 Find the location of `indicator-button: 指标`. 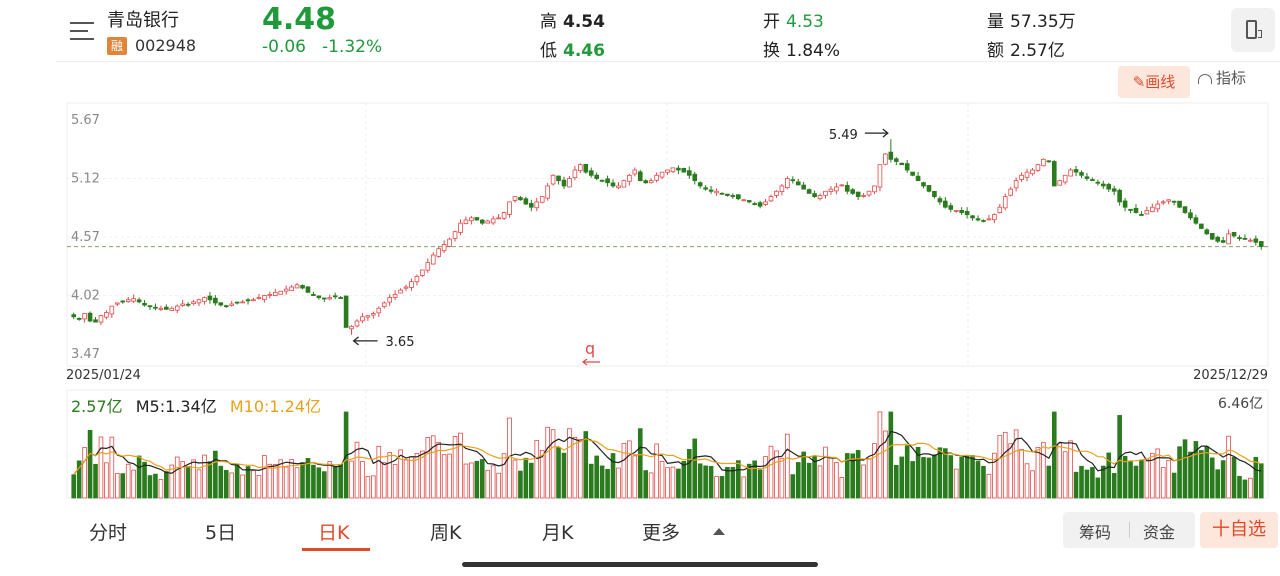

indicator-button: 指标 is located at coordinates (1222, 78).